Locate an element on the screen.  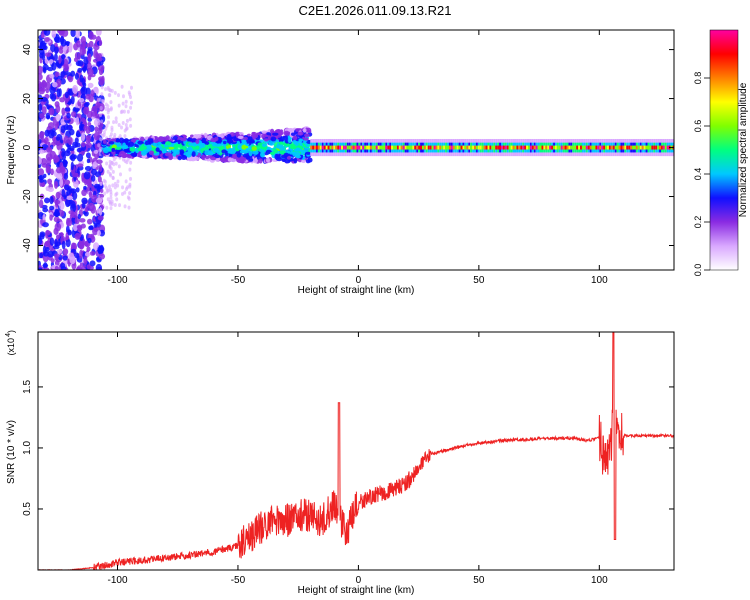
colorbar-label: Normalized spectral amplitude is located at coordinates (743, 149).